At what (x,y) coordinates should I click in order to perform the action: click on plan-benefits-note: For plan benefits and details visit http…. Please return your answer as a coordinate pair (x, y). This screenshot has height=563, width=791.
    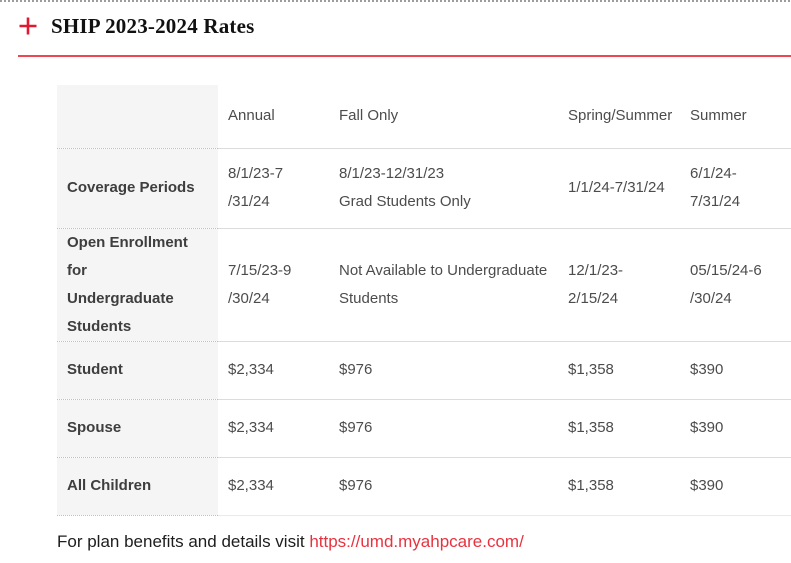
    Looking at the image, I should click on (424, 542).